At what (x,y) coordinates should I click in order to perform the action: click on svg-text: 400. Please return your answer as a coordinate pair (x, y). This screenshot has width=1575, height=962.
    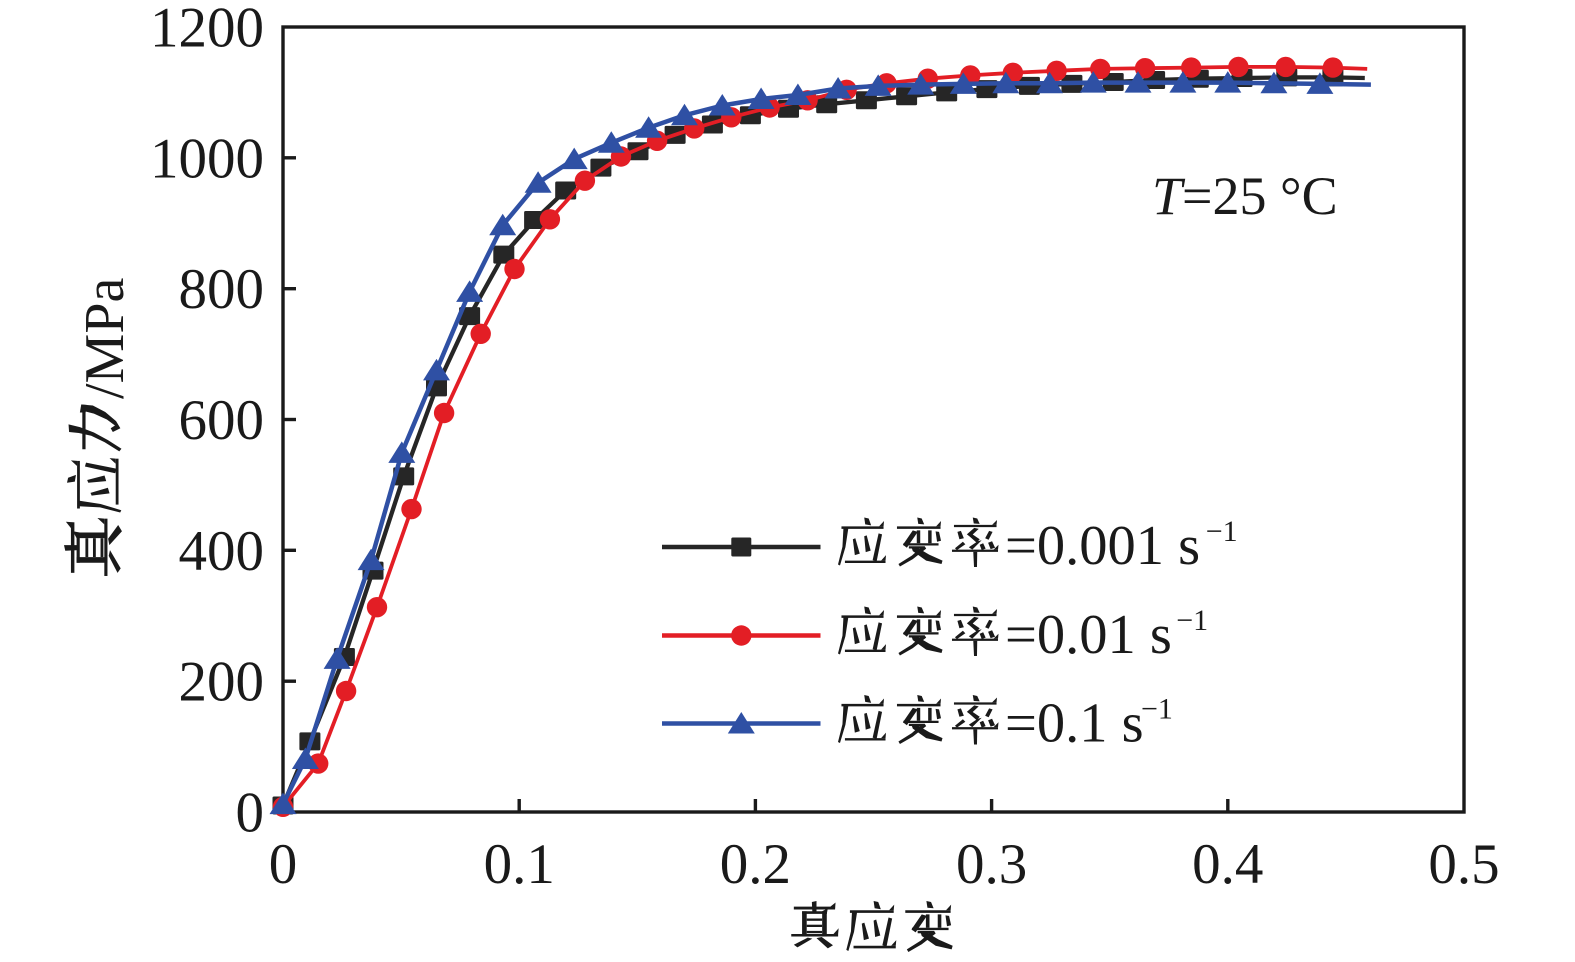
    Looking at the image, I should click on (222, 551).